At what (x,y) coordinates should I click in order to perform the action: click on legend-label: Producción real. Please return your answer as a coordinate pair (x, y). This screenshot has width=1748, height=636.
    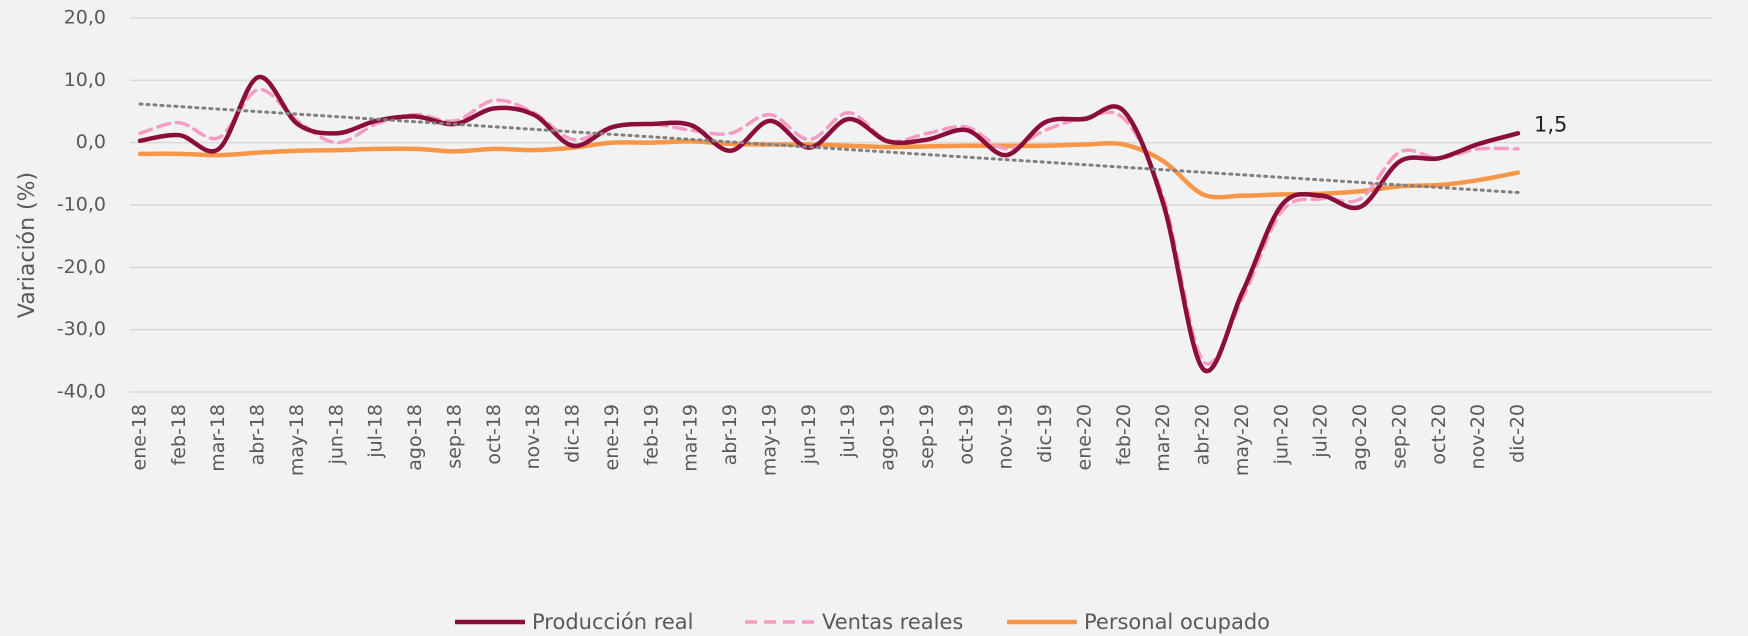
    Looking at the image, I should click on (613, 622).